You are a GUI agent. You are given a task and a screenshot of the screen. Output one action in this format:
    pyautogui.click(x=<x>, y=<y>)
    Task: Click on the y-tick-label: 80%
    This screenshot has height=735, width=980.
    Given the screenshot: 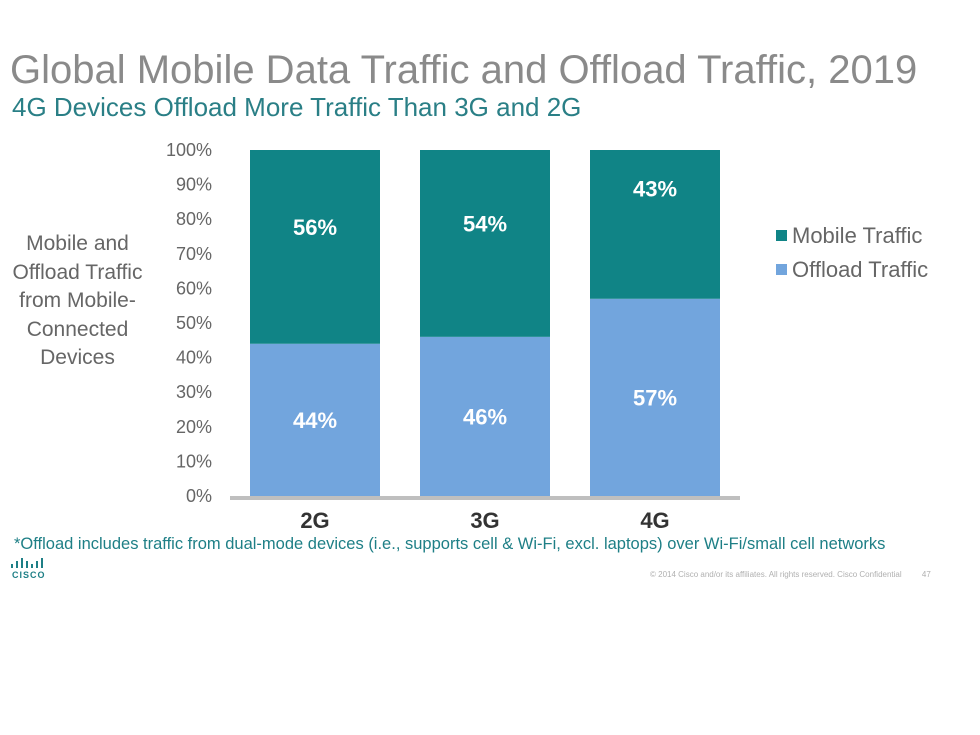 What is the action you would take?
    pyautogui.click(x=194, y=219)
    